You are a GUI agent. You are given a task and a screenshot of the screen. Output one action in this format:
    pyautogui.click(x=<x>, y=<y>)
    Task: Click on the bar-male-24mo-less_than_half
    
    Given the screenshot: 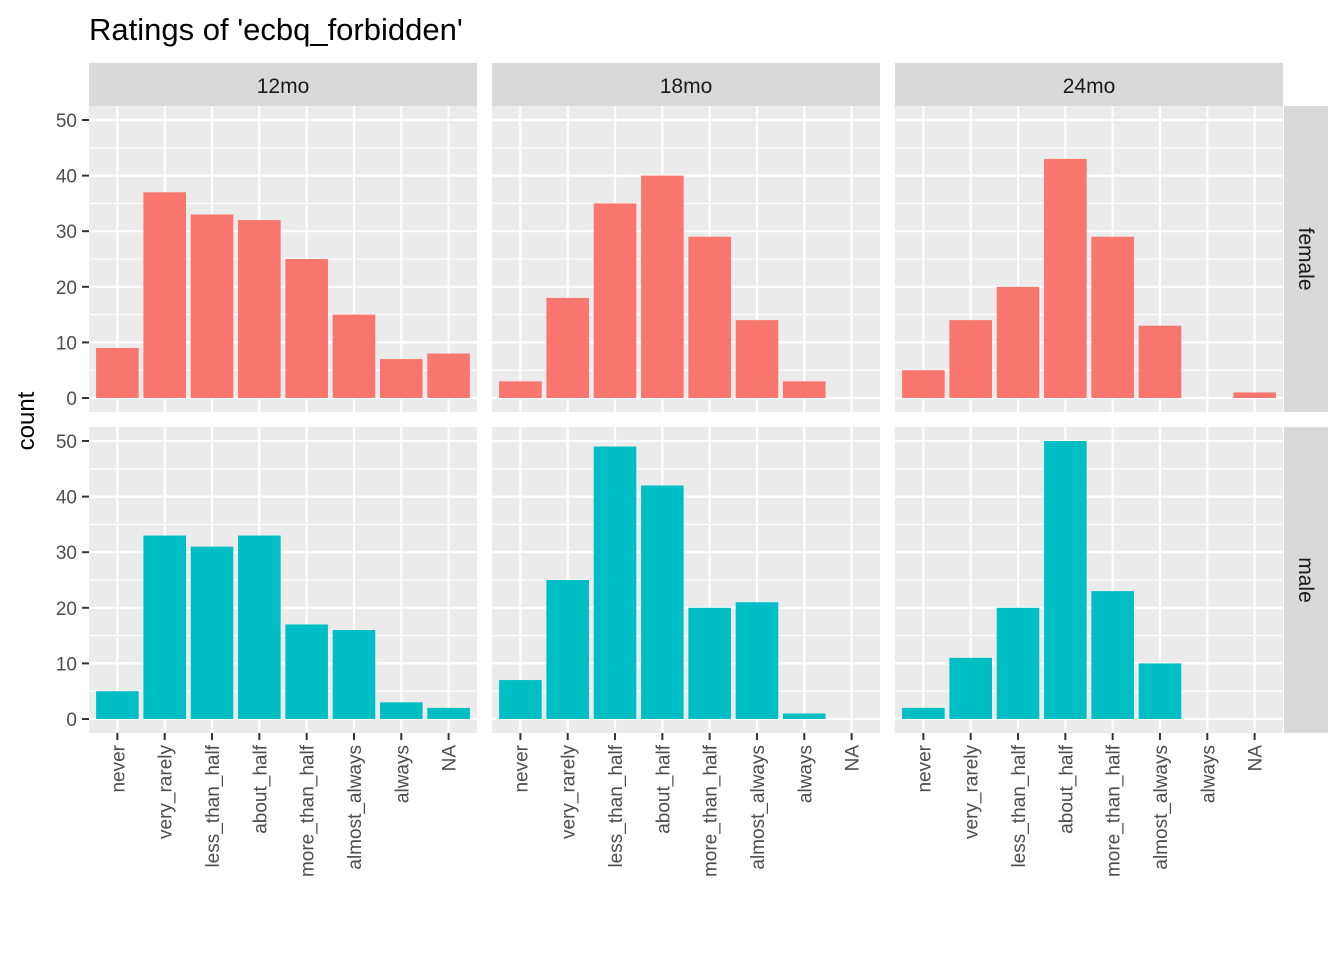 What is the action you would take?
    pyautogui.click(x=1018, y=663)
    